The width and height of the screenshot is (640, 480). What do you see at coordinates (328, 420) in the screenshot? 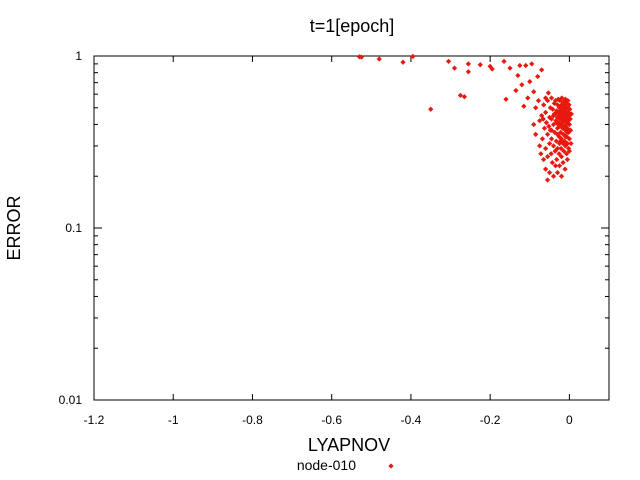
I see `x-axis-tick-labels: -1.2 -1 -0.8 -0.6 -0.4 -0.2 0` at bounding box center [328, 420].